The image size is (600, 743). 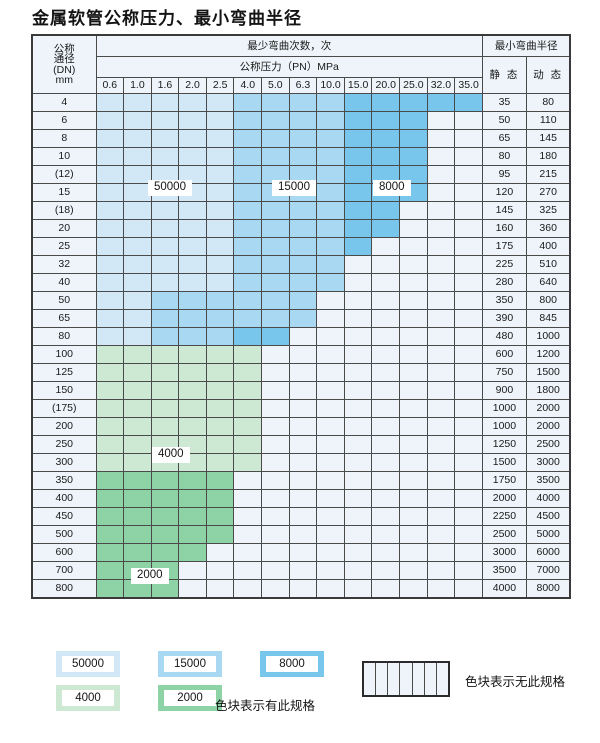 What do you see at coordinates (64, 246) in the screenshot?
I see `cell-dn: 25` at bounding box center [64, 246].